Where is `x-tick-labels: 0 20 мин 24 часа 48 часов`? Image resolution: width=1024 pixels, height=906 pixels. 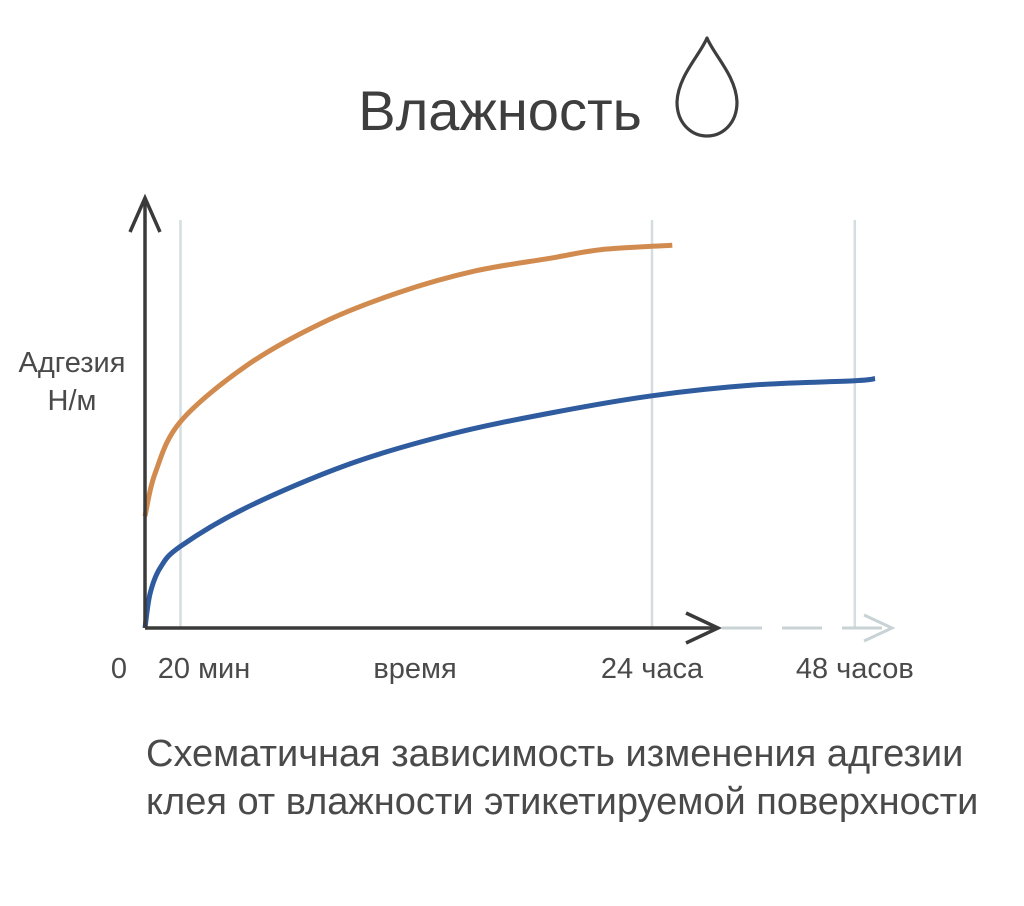 x-tick-labels: 0 20 мин 24 часа 48 часов is located at coordinates (512, 669).